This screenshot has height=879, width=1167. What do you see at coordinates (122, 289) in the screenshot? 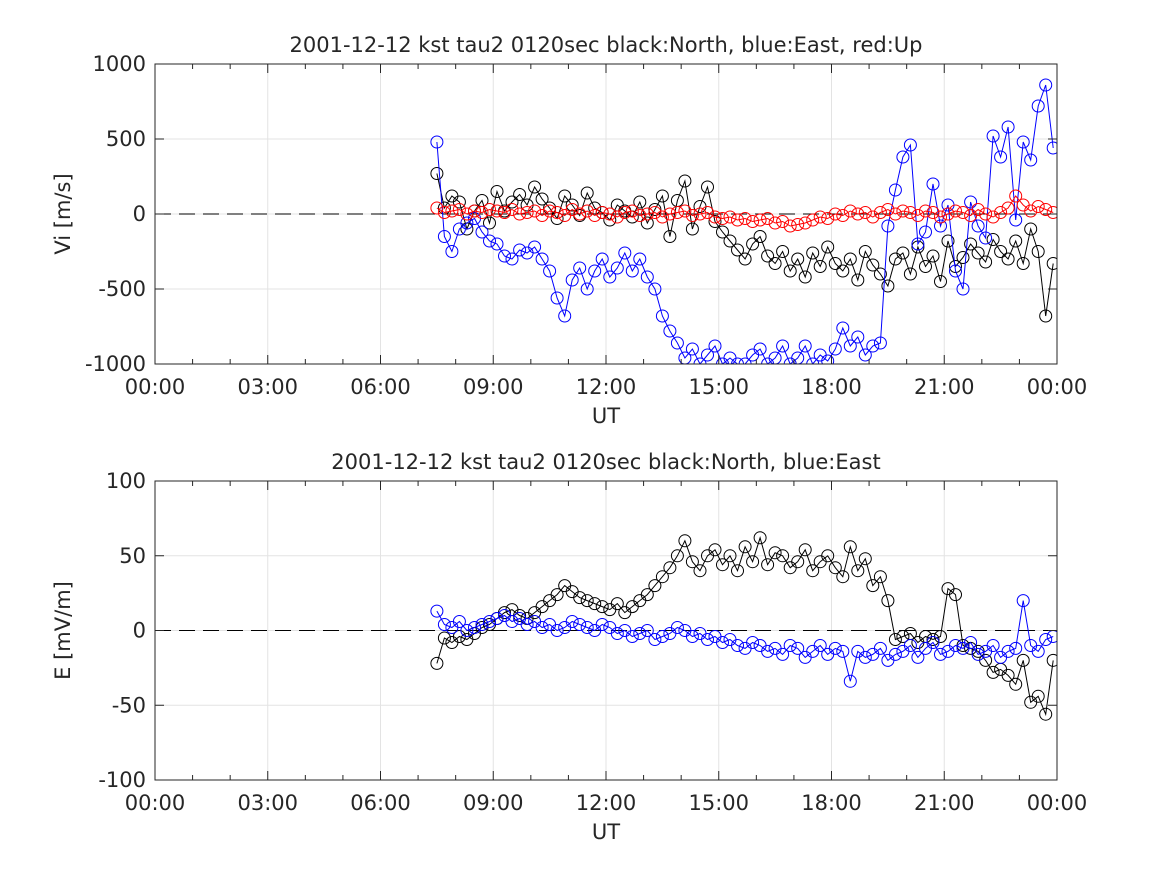
I see `y-tick-label: -500` at bounding box center [122, 289].